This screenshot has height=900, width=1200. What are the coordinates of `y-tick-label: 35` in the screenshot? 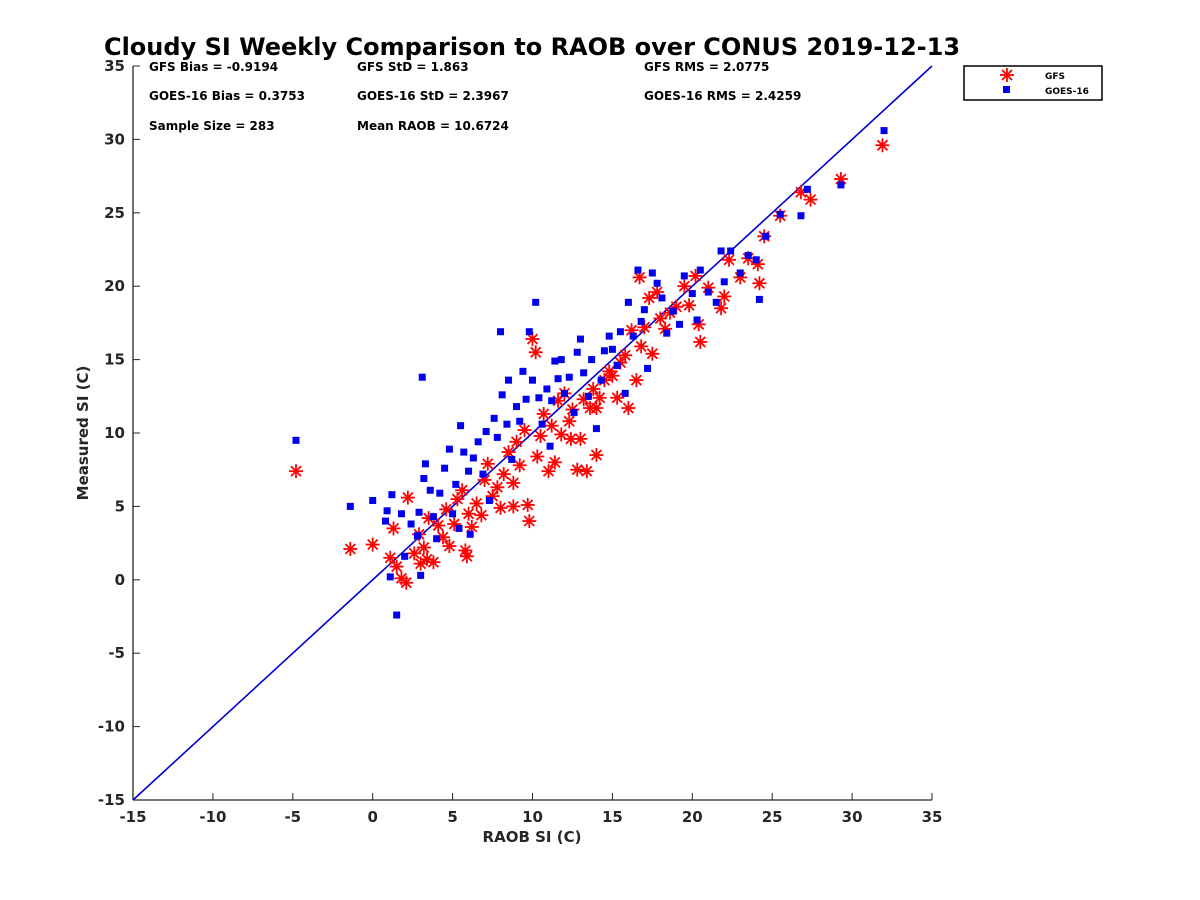 It's located at (114, 66).